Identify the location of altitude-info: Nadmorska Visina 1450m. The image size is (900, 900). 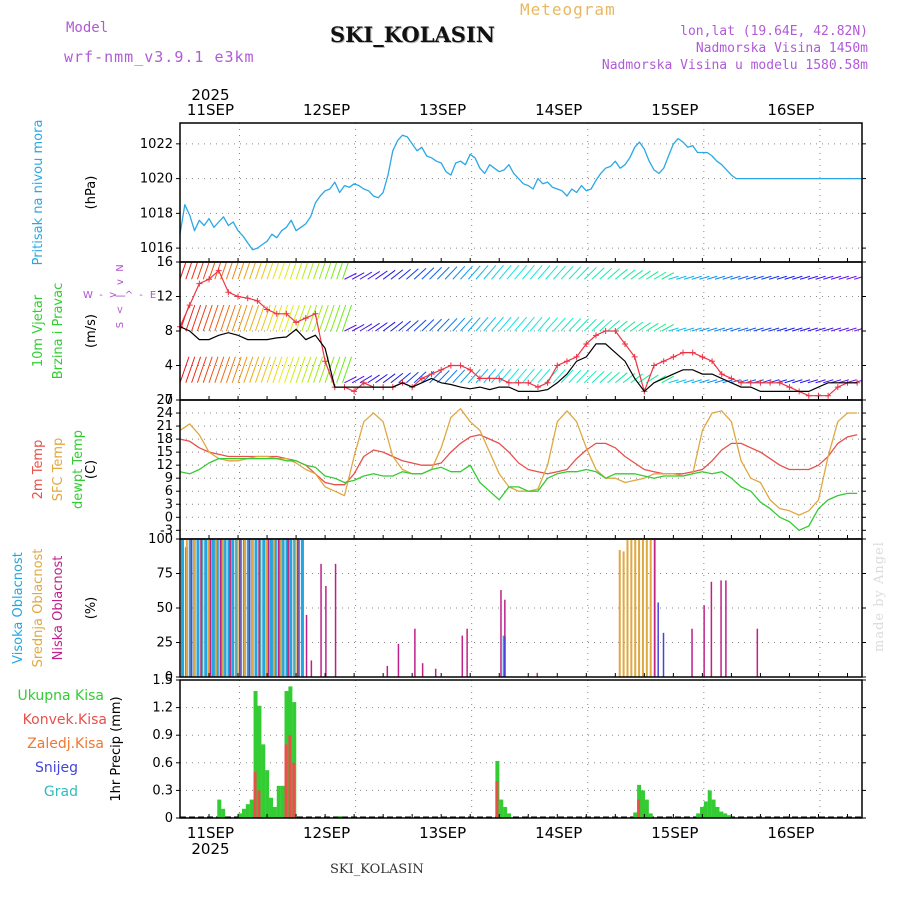
(781, 48).